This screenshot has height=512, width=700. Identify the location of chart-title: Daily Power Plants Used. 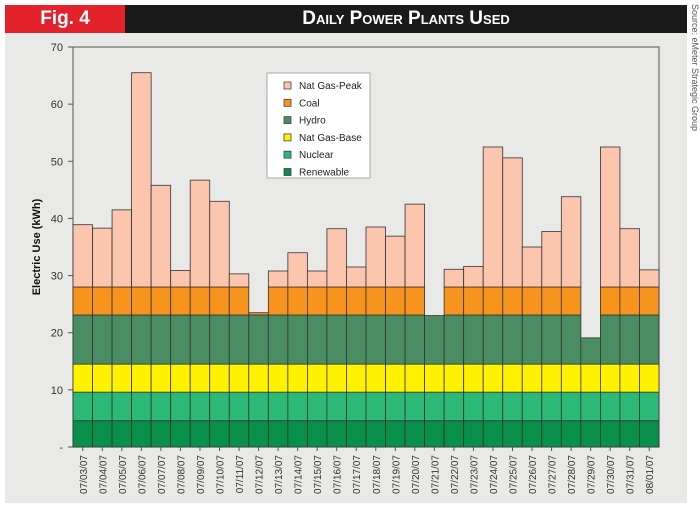
(406, 19).